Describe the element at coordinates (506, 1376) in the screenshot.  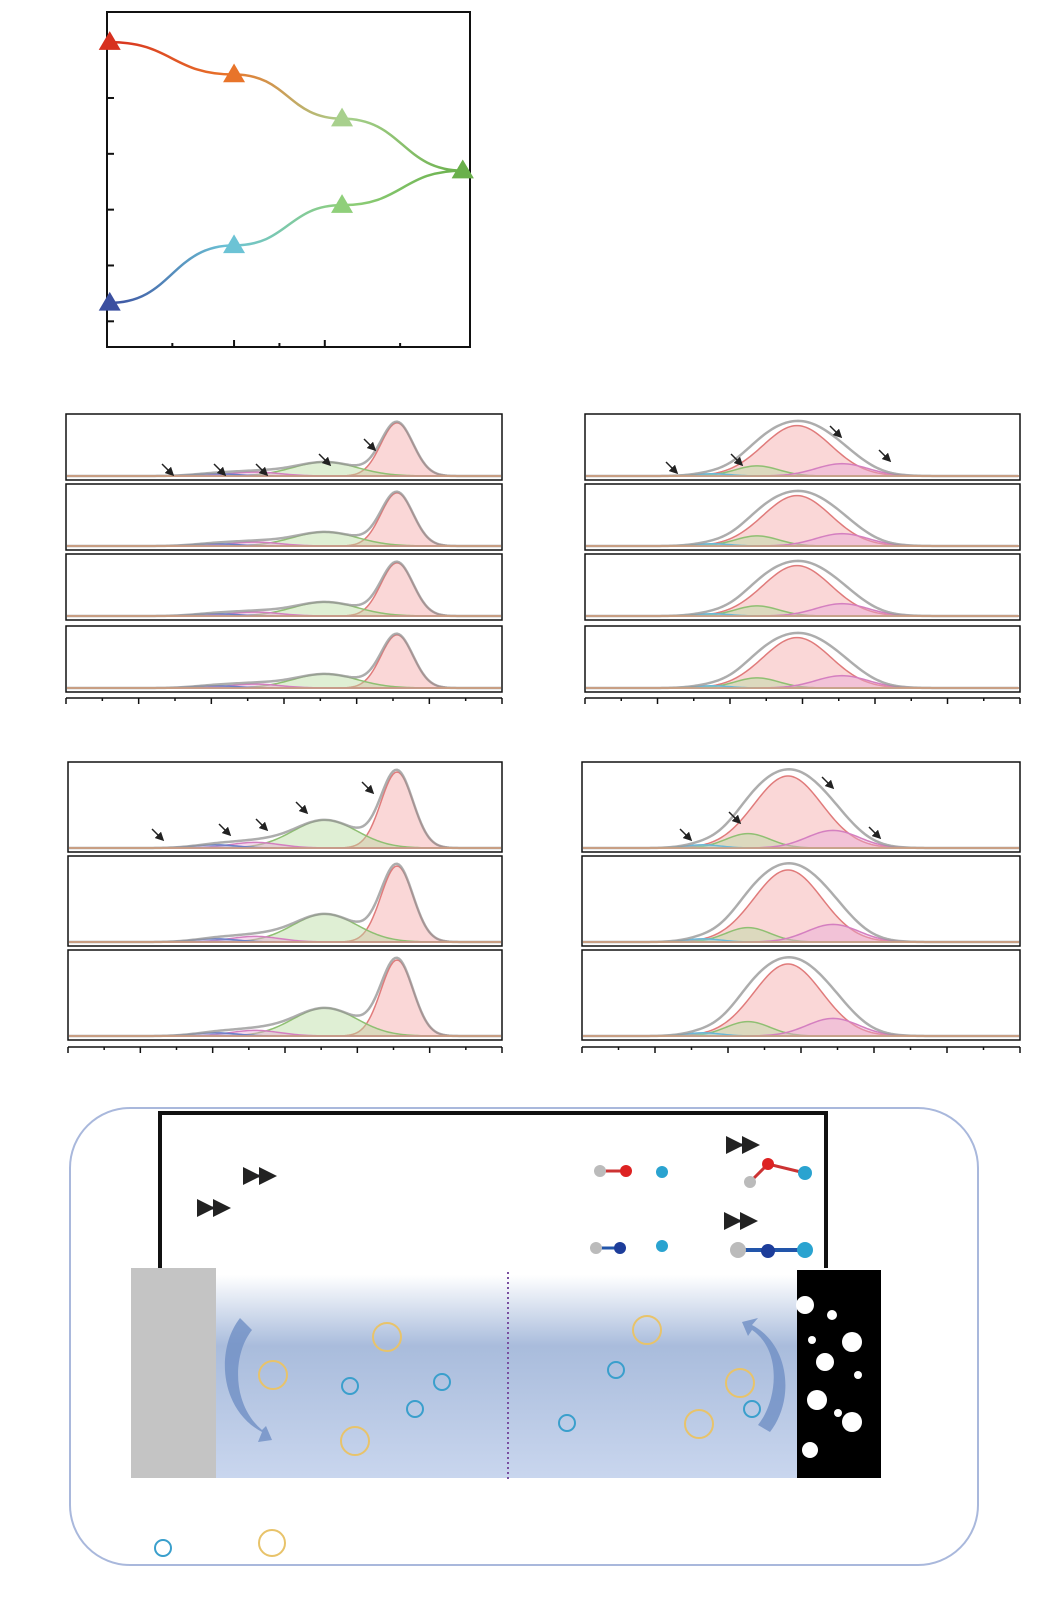
I see `electrolyte` at that location.